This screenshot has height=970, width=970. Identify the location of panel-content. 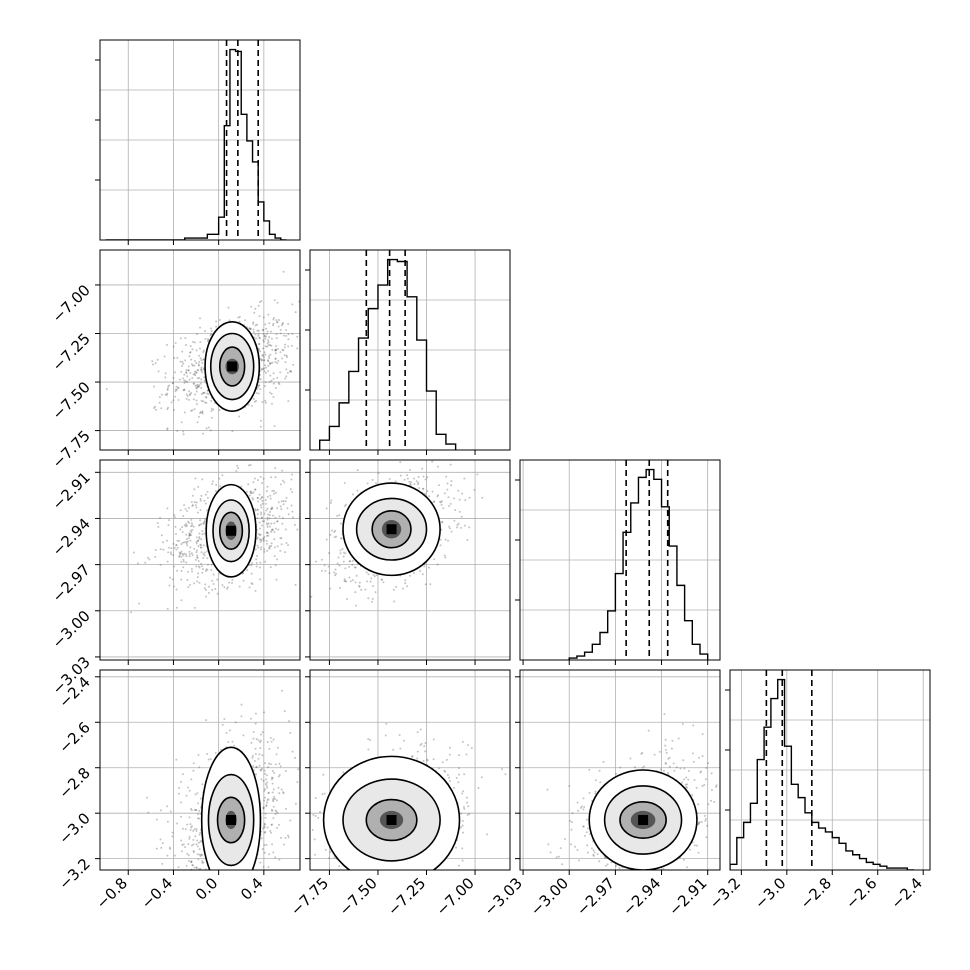
(202, 560).